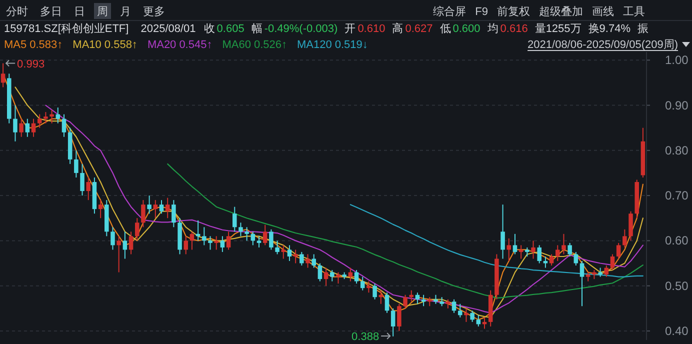 Image resolution: width=692 pixels, height=344 pixels. Describe the element at coordinates (492, 29) in the screenshot. I see `text: 均` at that location.